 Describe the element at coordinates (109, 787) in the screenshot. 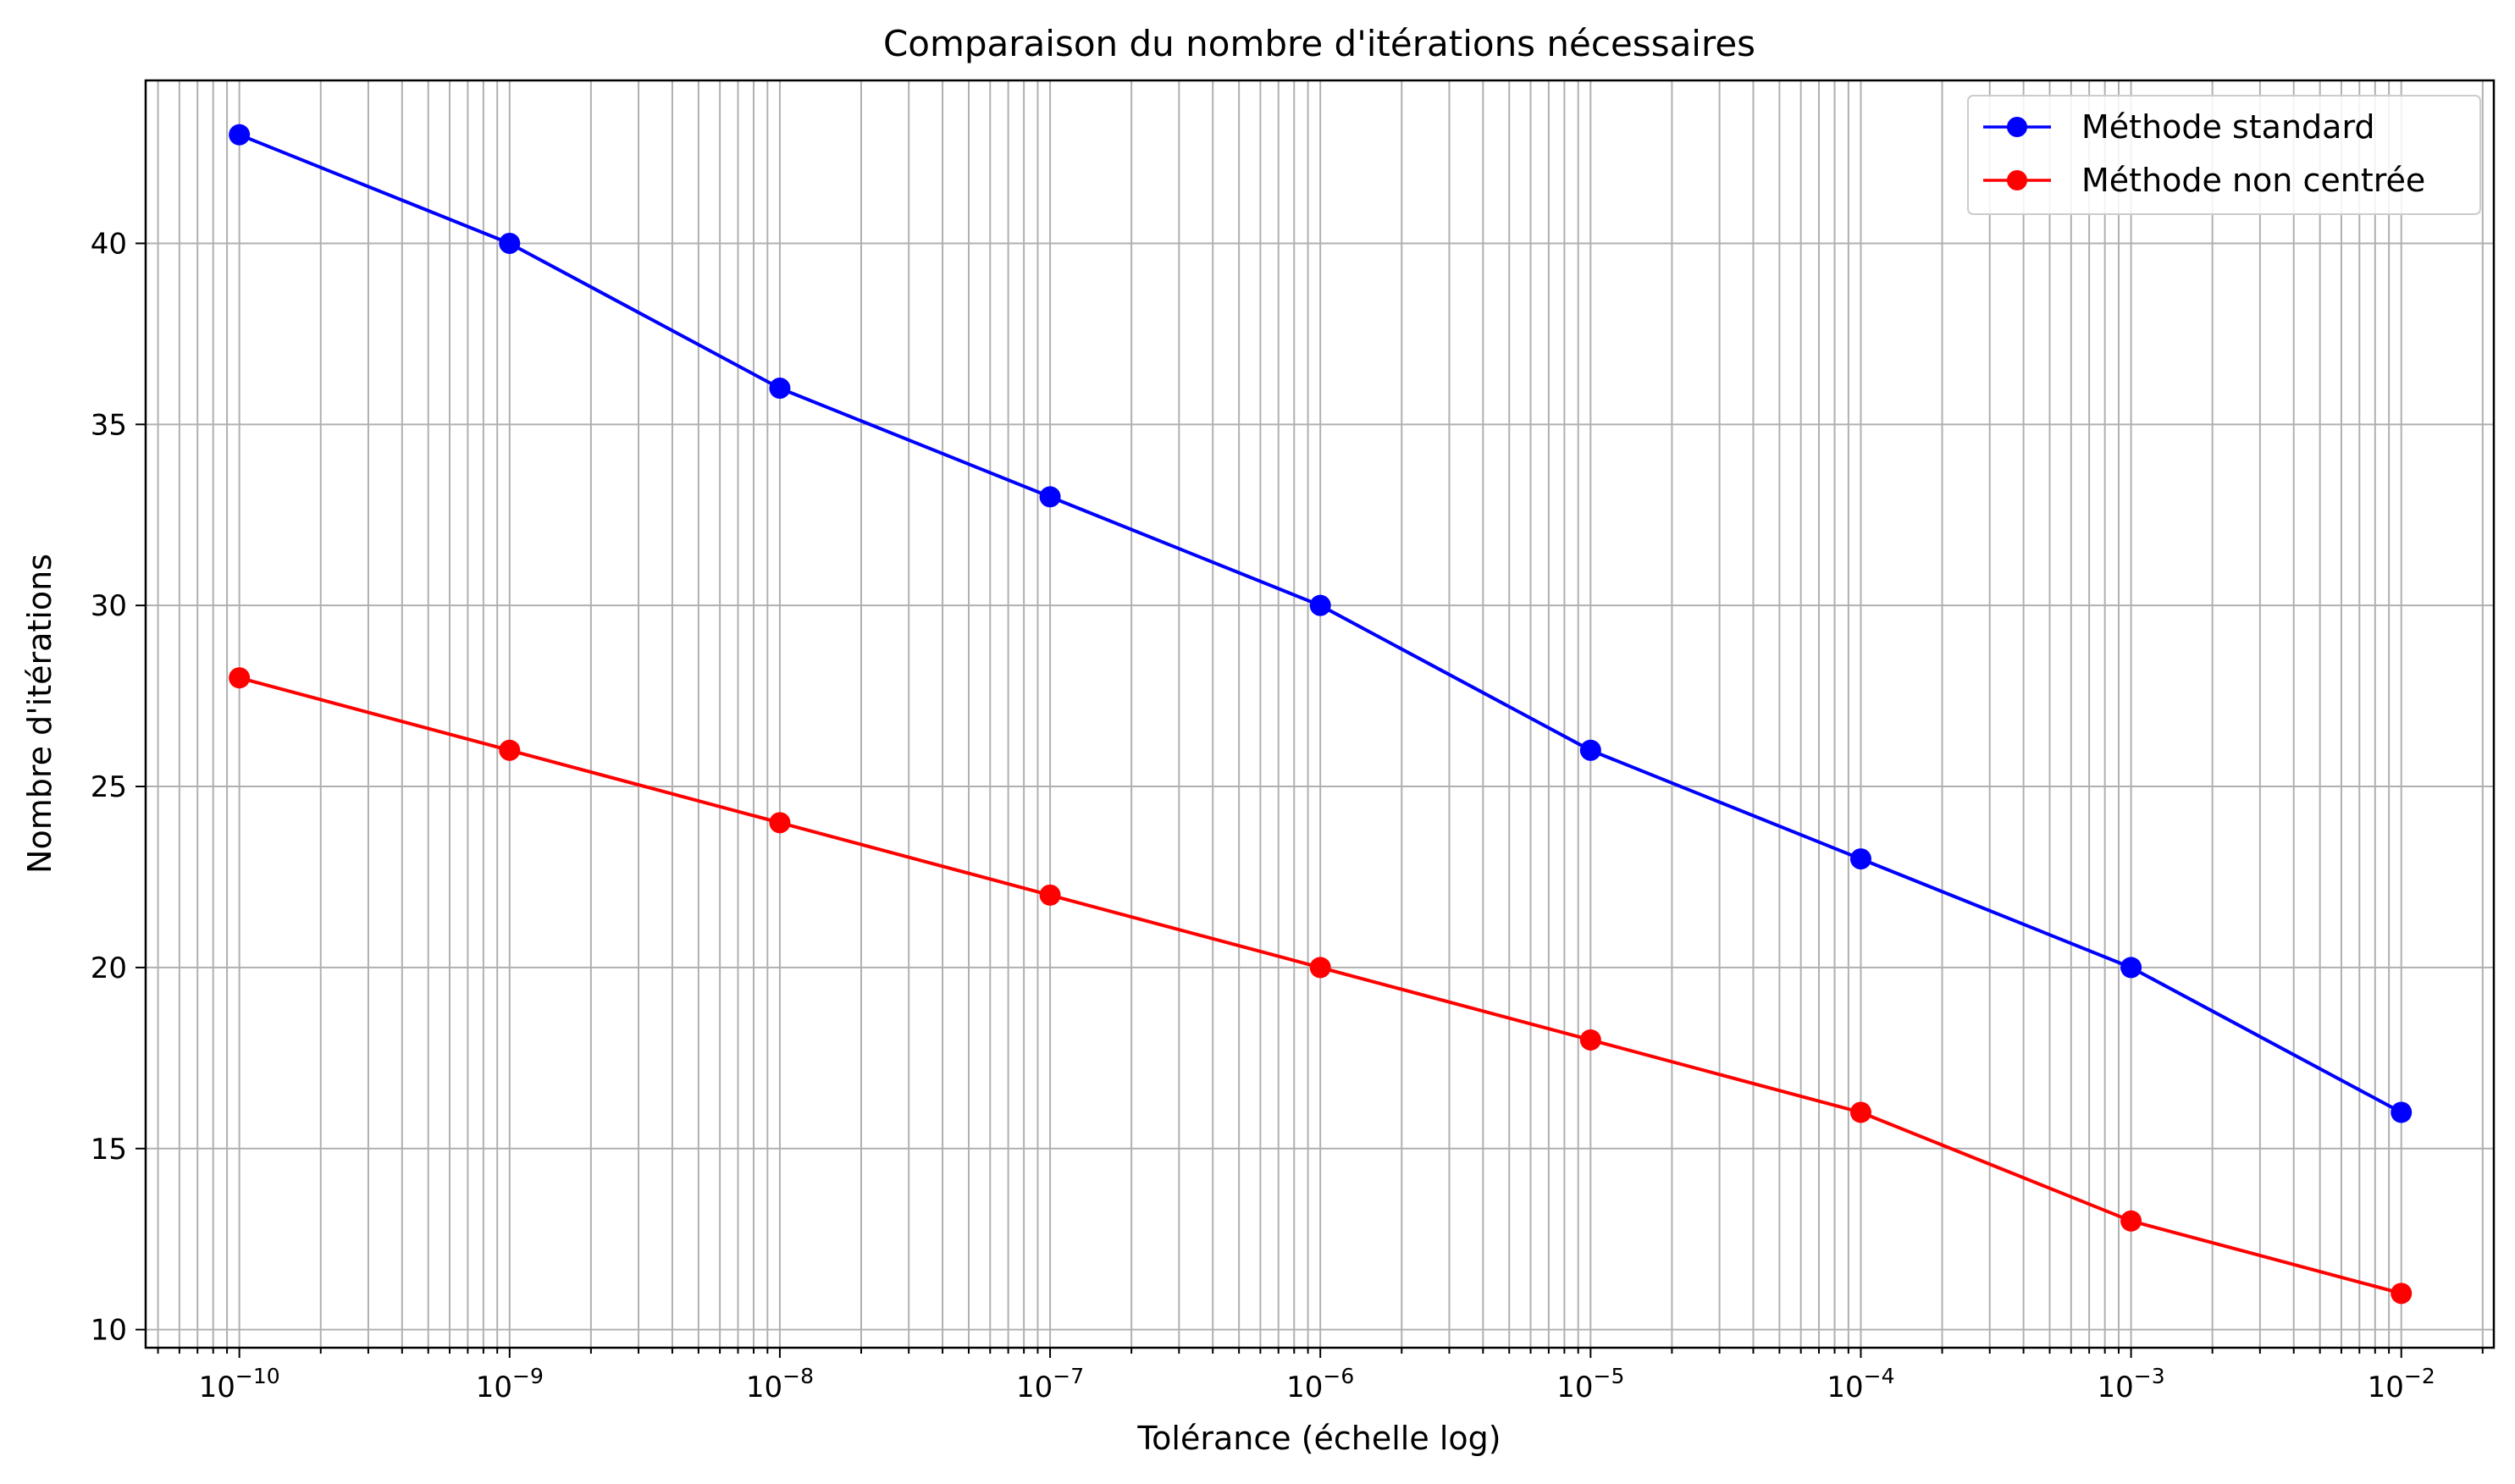

I see `y-tick-label: 25` at that location.